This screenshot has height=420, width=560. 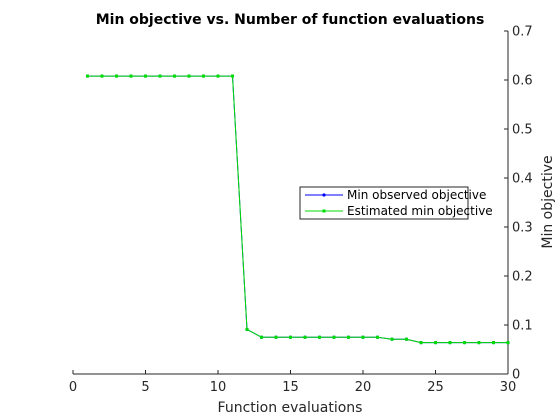 I want to click on x-tick-label: 5, so click(x=145, y=387).